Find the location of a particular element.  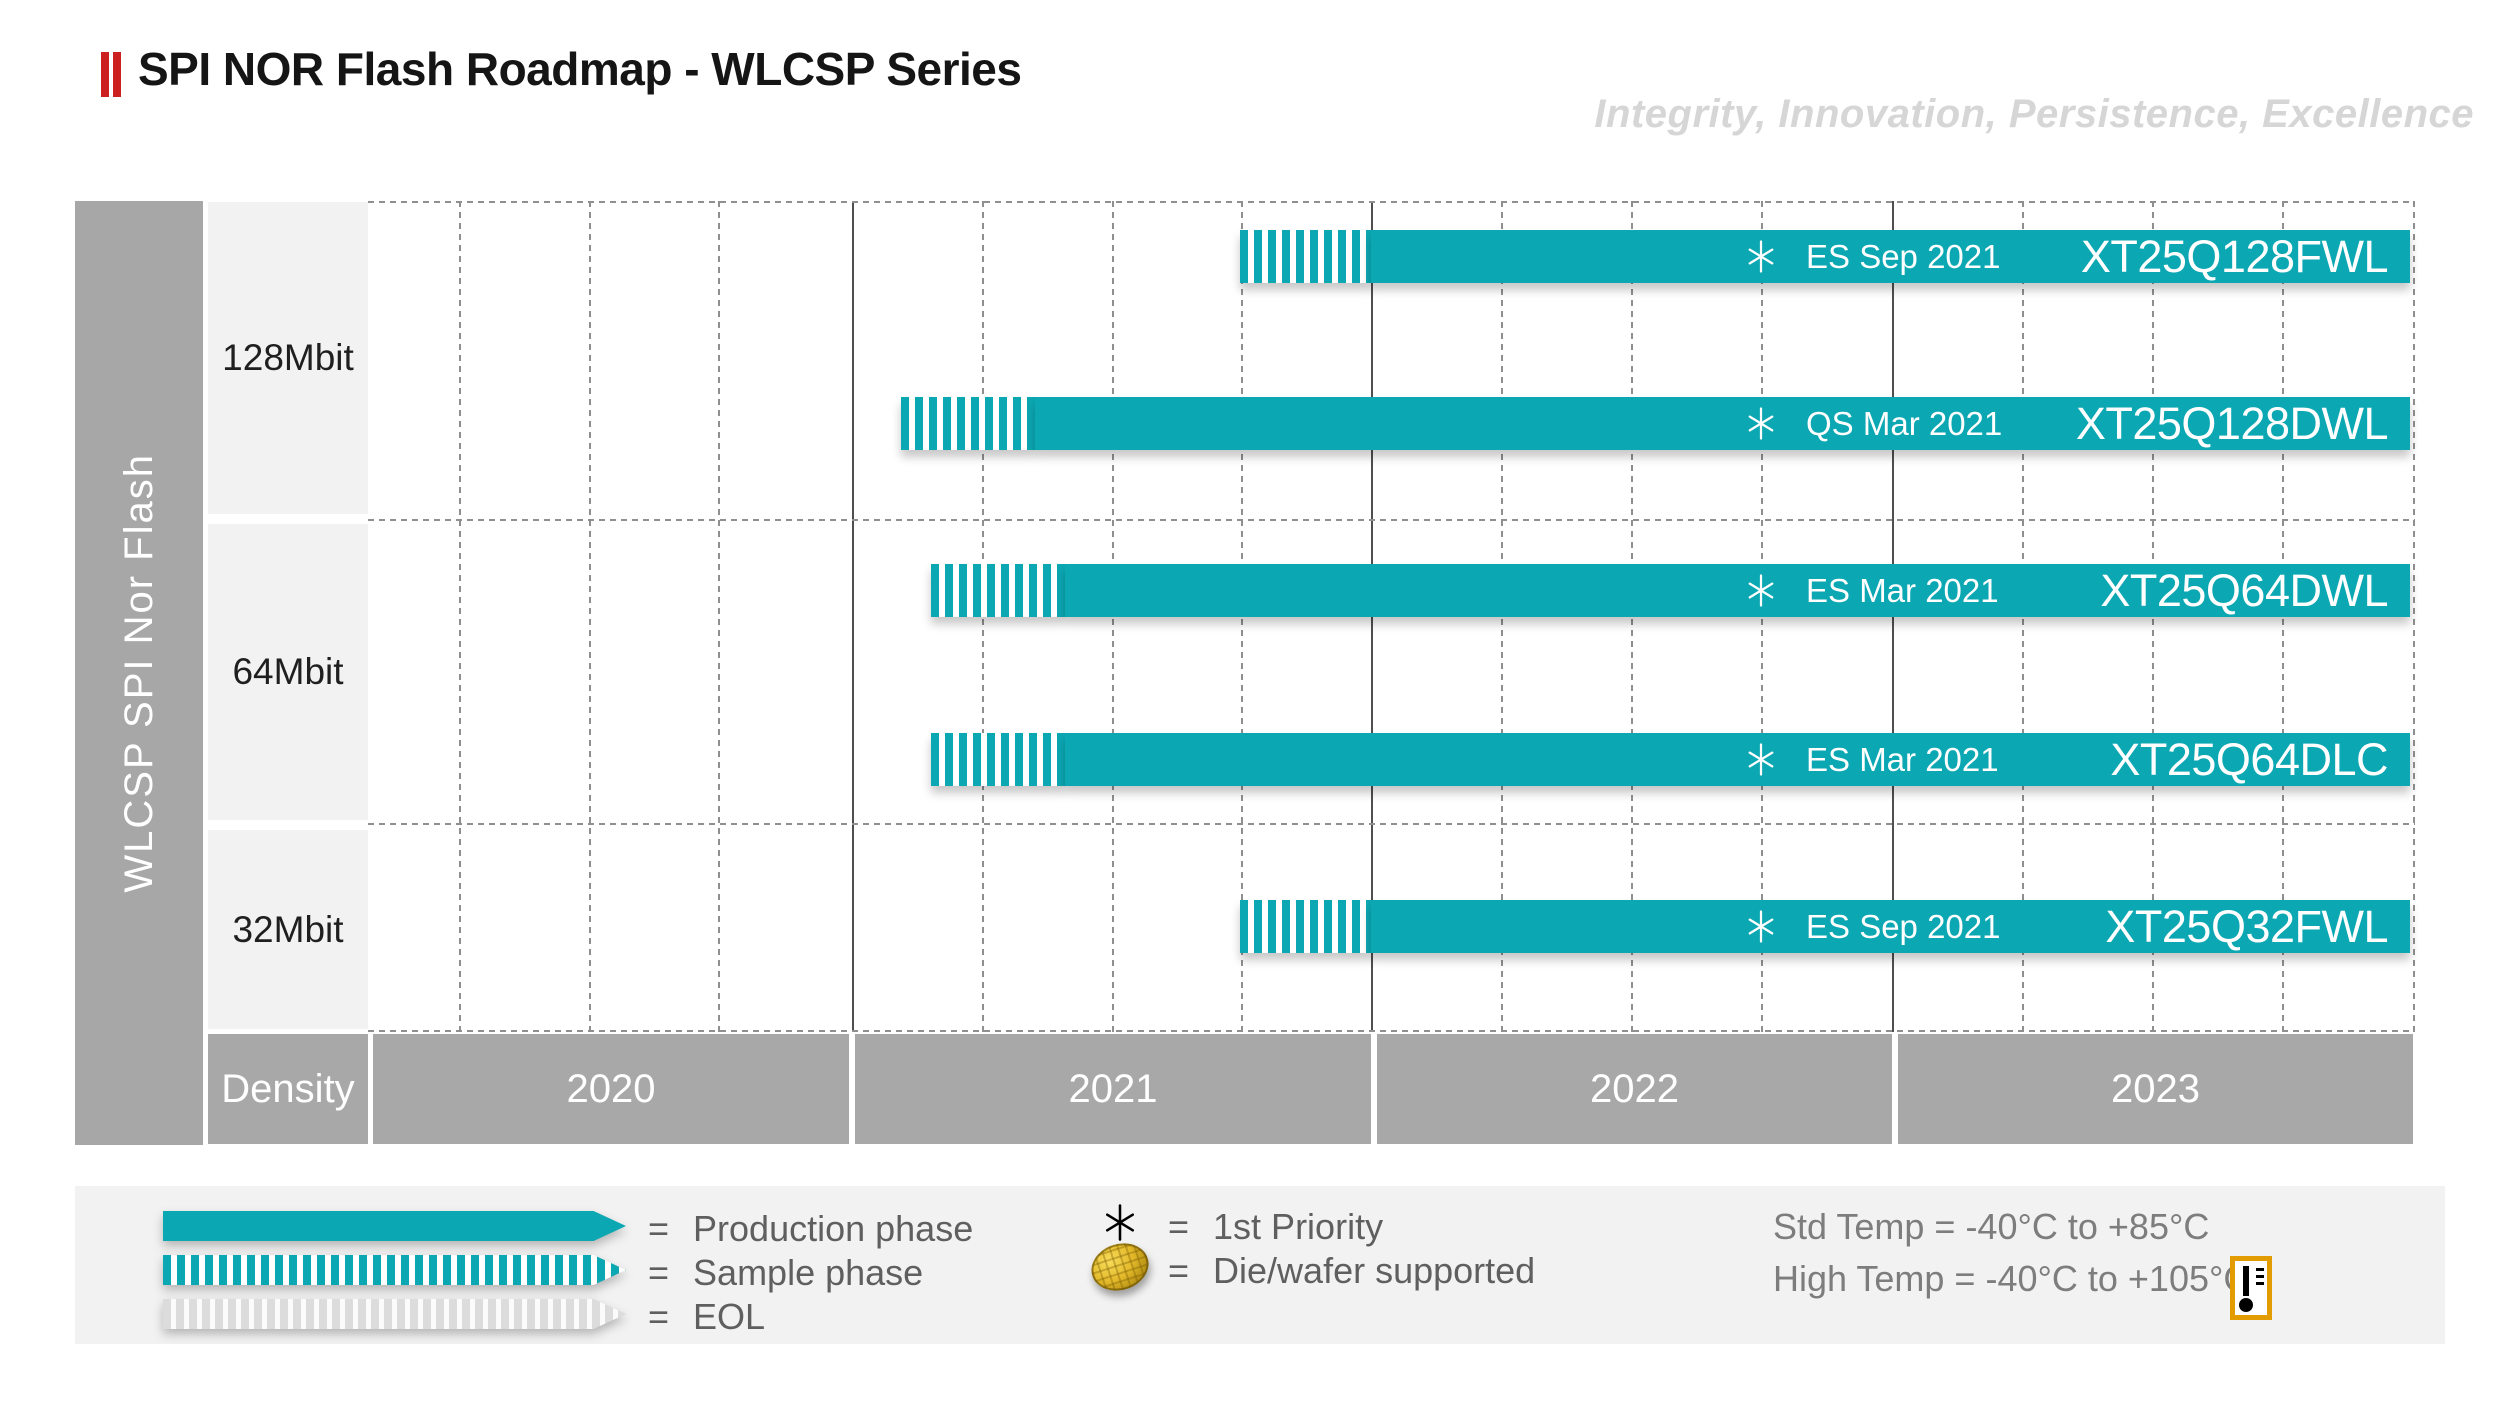

production-phase-bar: XT25Q64DLC is located at coordinates (1737, 759).